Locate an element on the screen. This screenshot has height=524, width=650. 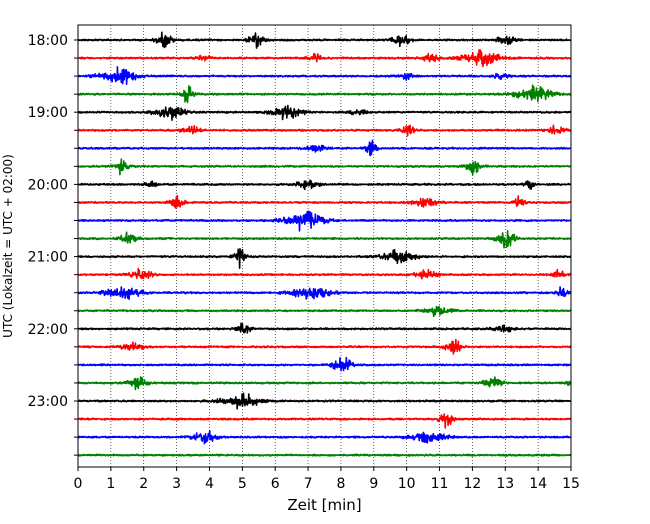
x-tick-label: 7 is located at coordinates (308, 484).